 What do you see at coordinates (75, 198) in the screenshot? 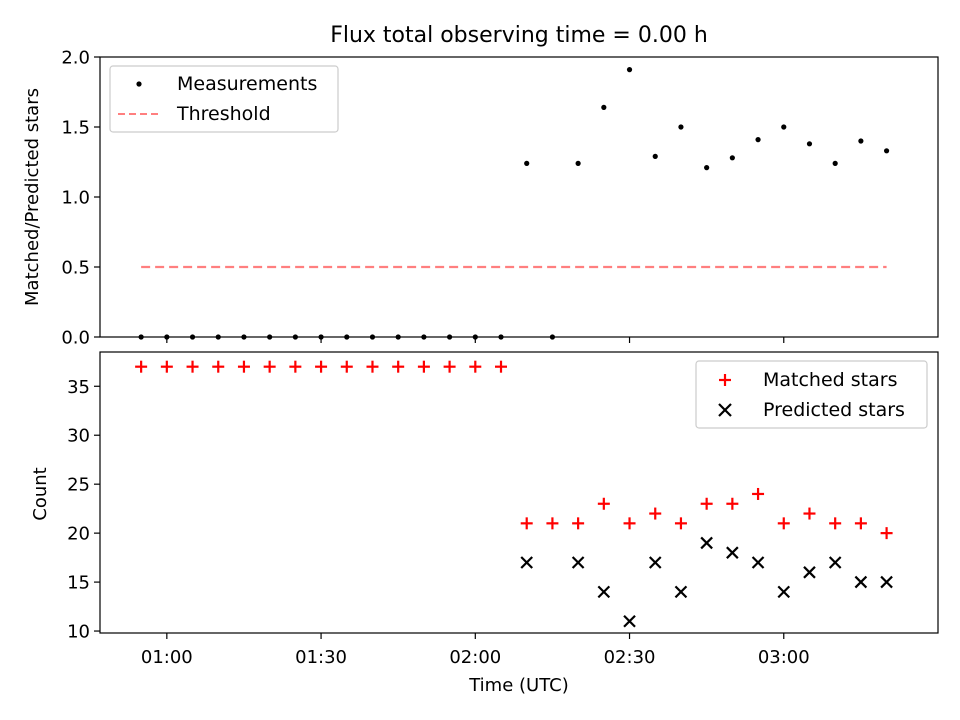
I see `top-y-tick-label: 1.0` at bounding box center [75, 198].